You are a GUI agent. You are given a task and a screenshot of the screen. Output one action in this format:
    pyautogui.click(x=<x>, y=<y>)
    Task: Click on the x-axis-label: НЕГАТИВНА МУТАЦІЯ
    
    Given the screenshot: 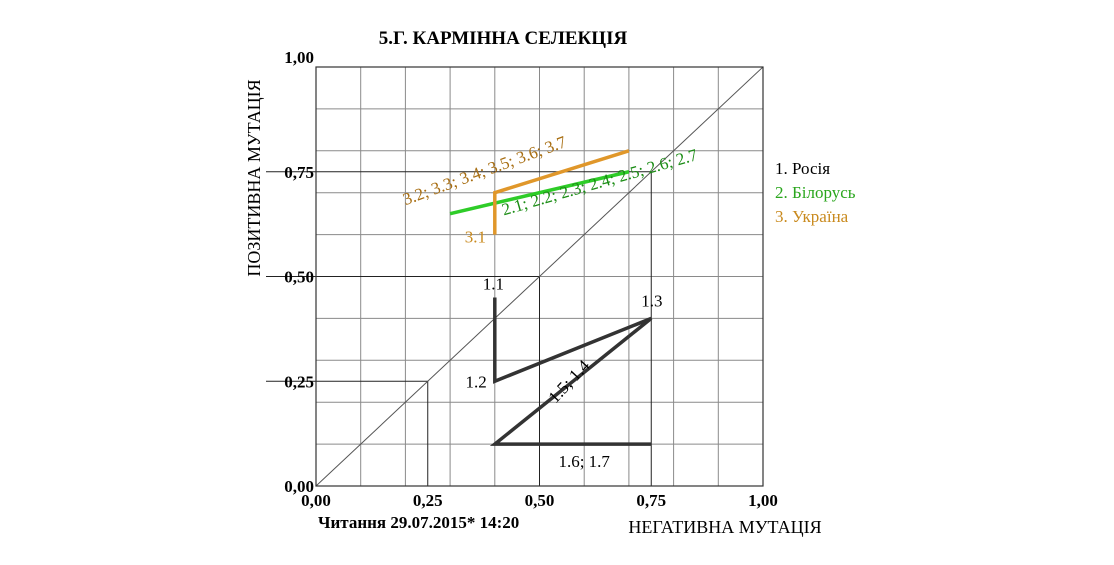 What is the action you would take?
    pyautogui.click(x=724, y=527)
    